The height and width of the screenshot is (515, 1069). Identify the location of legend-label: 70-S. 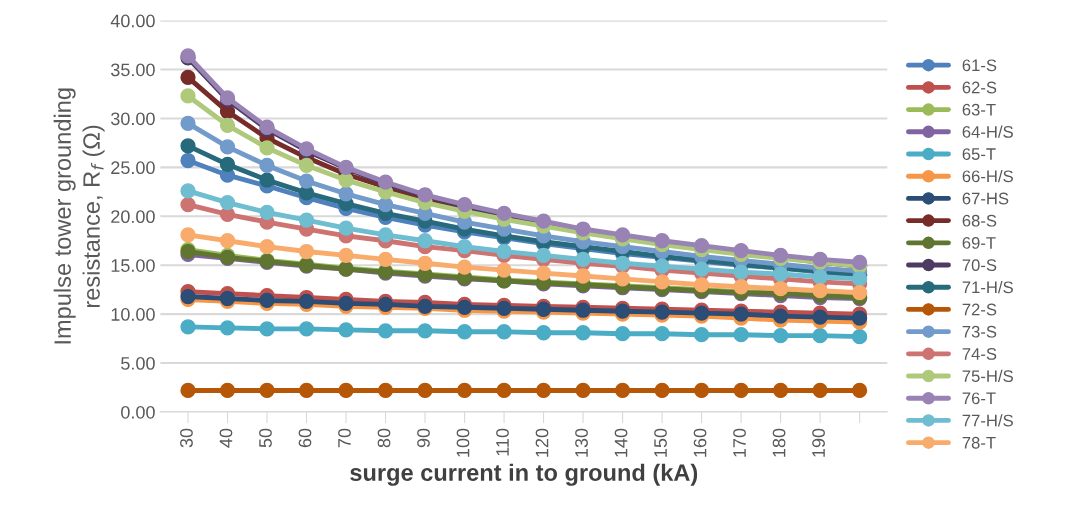
(979, 265).